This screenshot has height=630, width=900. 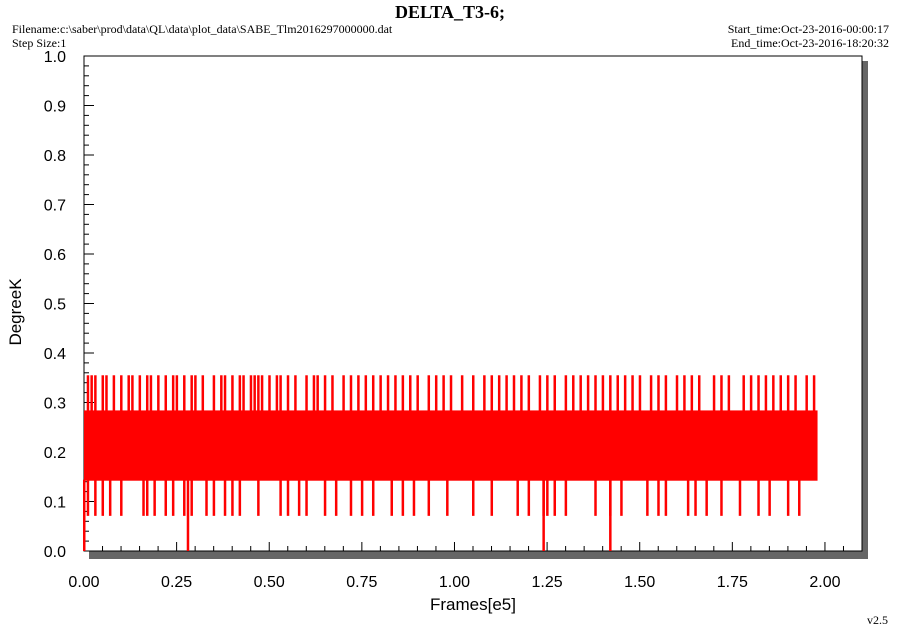 What do you see at coordinates (55, 552) in the screenshot?
I see `y-tick-label: 0.0` at bounding box center [55, 552].